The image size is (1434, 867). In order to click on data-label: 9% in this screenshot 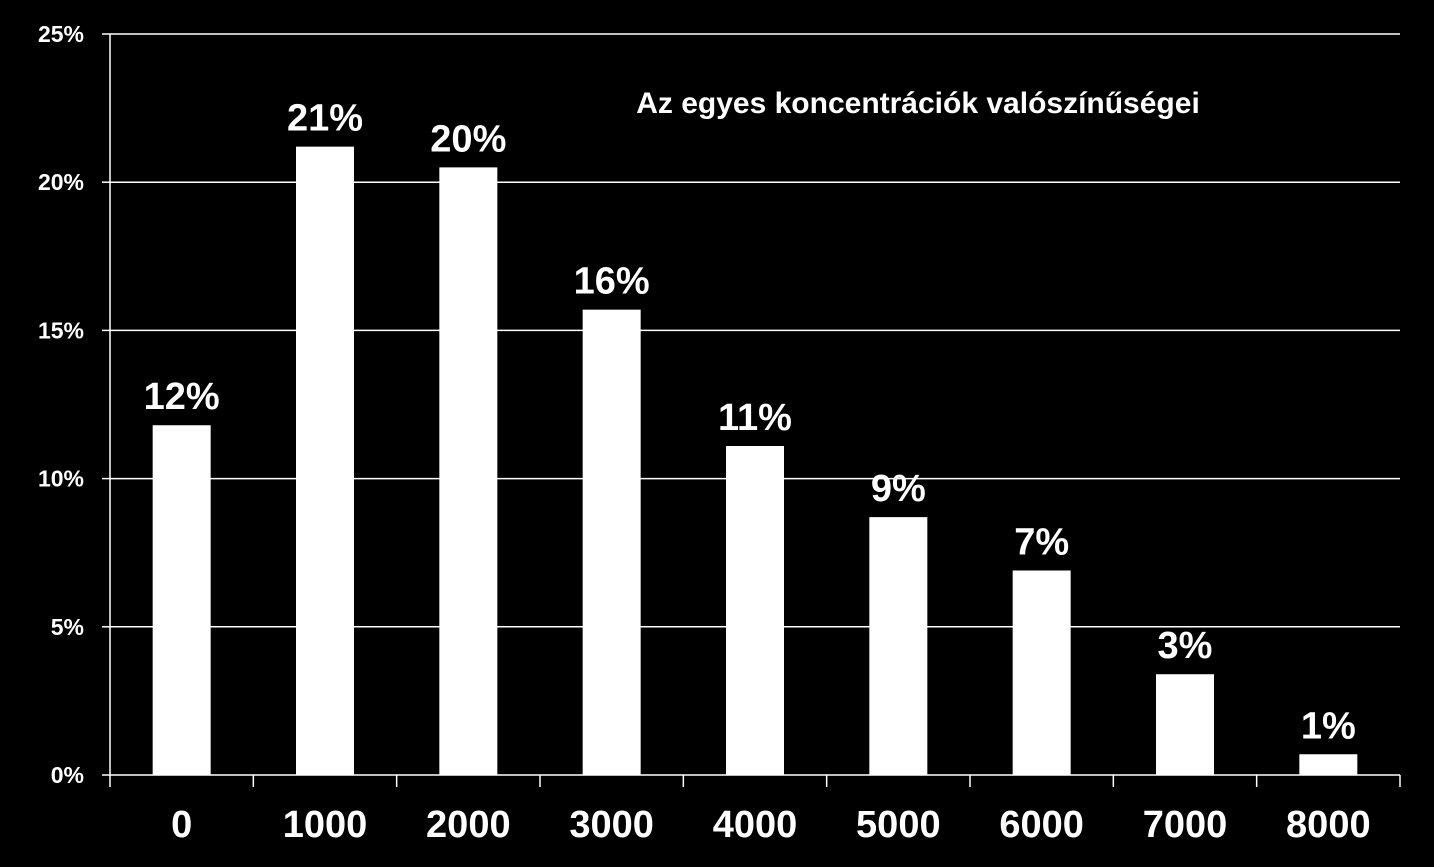, I will do `click(898, 489)`.